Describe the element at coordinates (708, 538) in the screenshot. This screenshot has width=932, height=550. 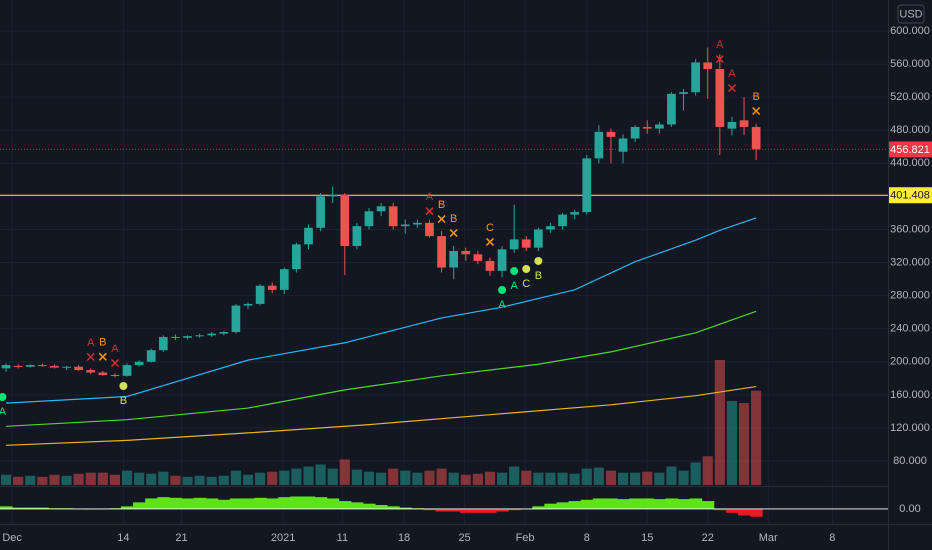
I see `x-tick-label: 22` at that location.